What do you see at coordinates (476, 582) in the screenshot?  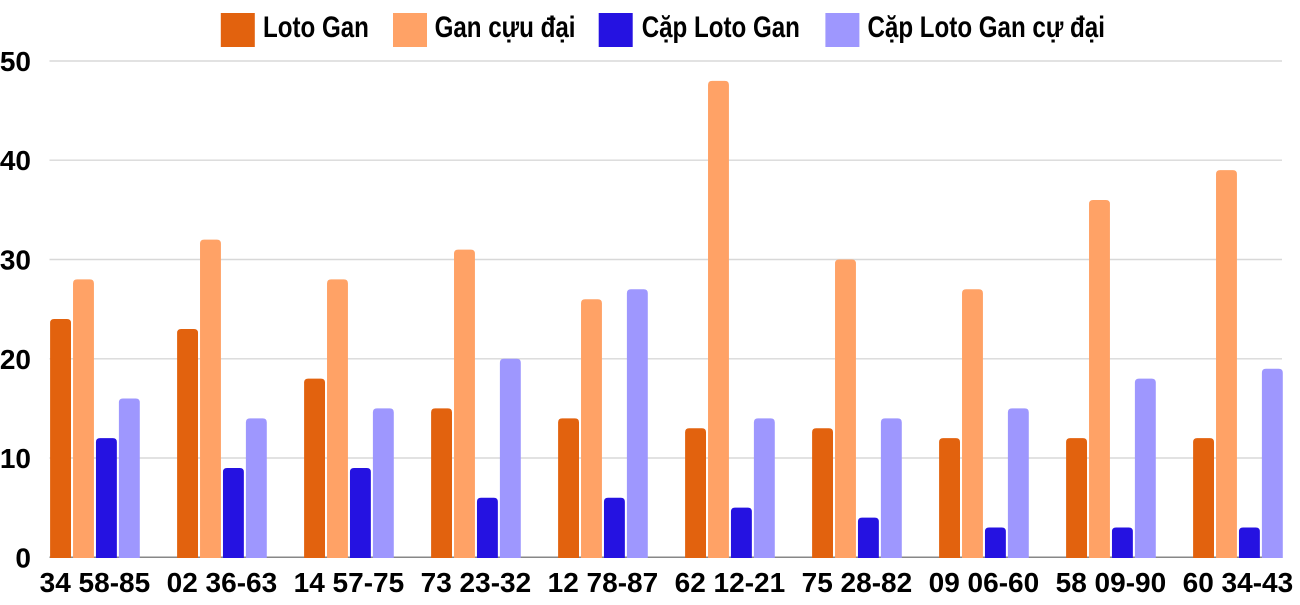 I see `svg-text: 73 23-32` at bounding box center [476, 582].